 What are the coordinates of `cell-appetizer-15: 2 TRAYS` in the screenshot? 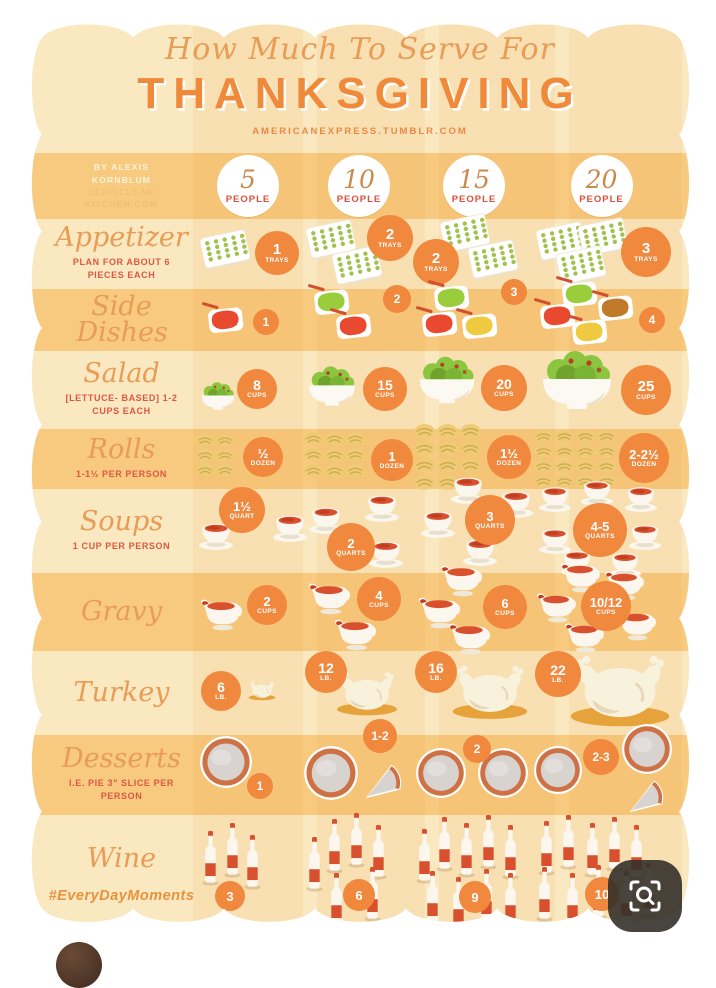 It's located at (474, 254).